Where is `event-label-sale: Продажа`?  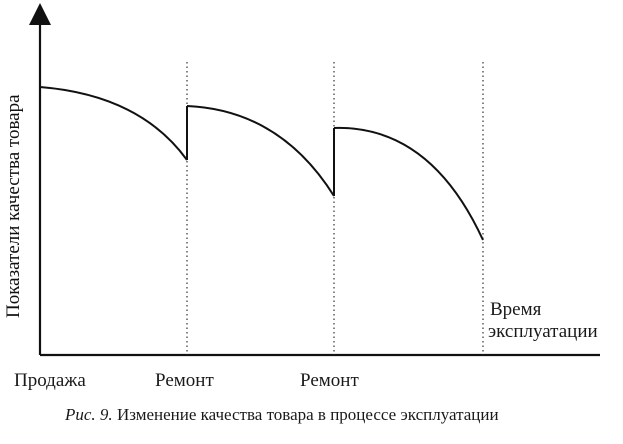 event-label-sale: Продажа is located at coordinates (50, 380).